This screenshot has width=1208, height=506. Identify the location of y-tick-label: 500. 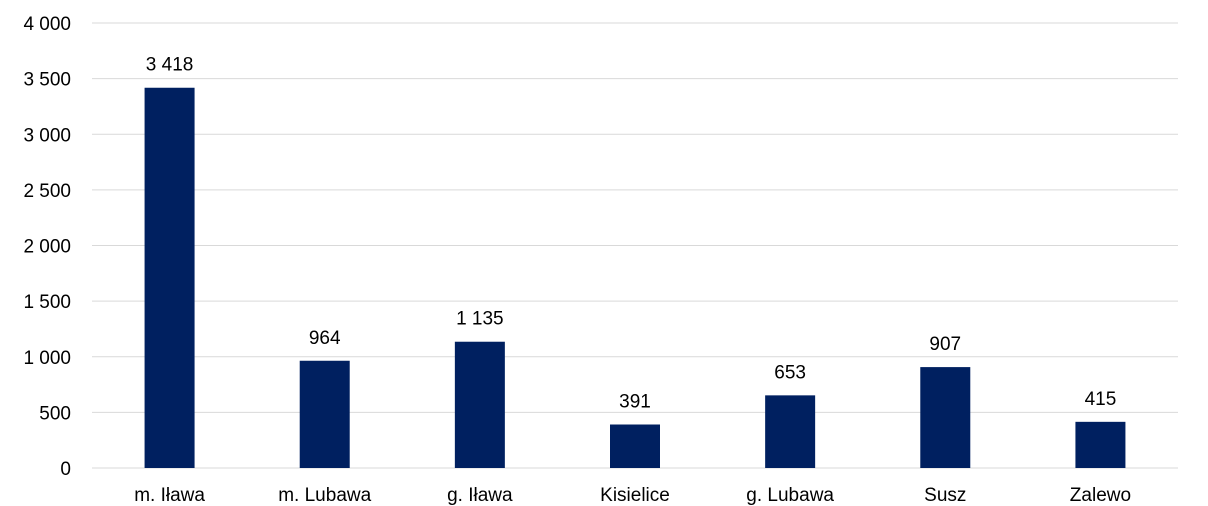
(55, 413).